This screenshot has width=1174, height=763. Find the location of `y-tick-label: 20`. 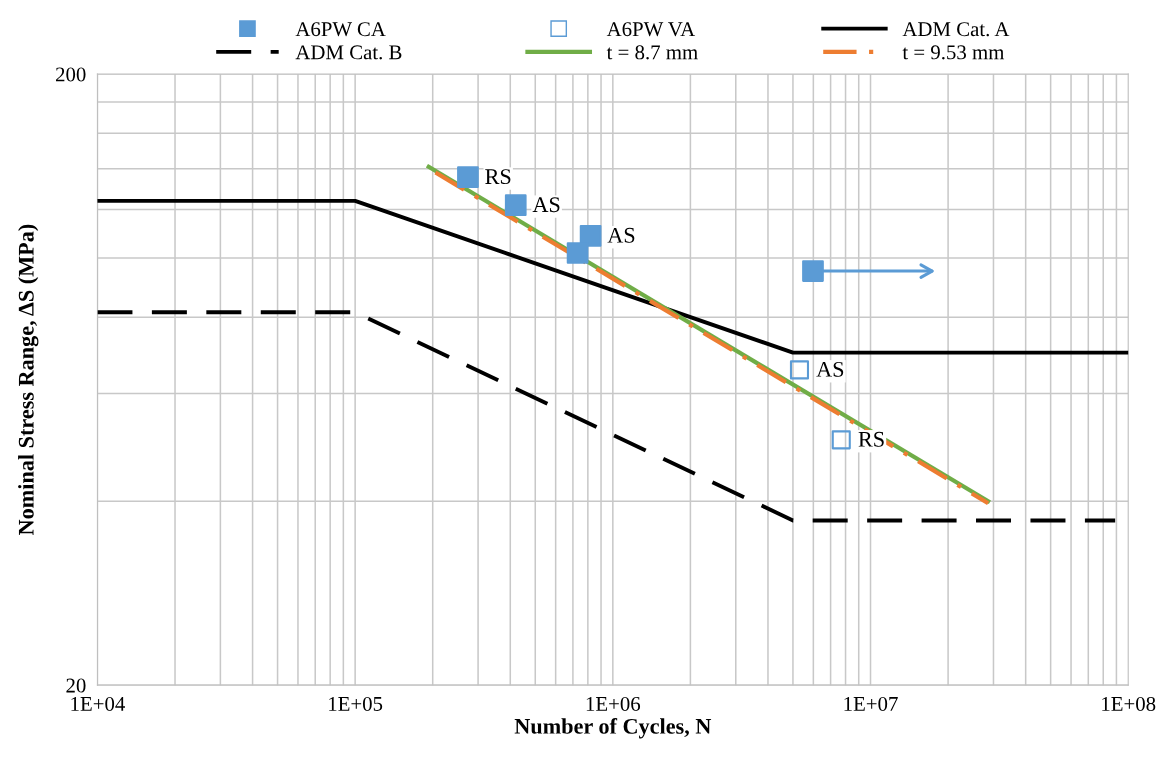

y-tick-label: 20 is located at coordinates (76, 685).